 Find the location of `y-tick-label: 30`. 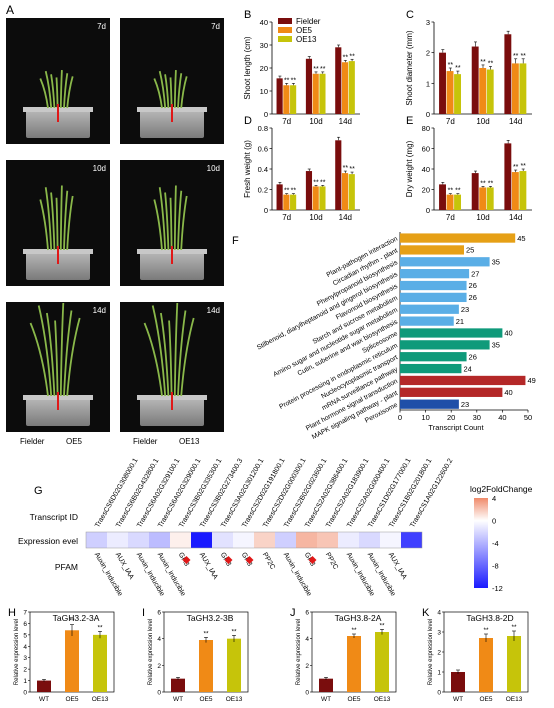

y-tick-label: 30 is located at coordinates (264, 45).